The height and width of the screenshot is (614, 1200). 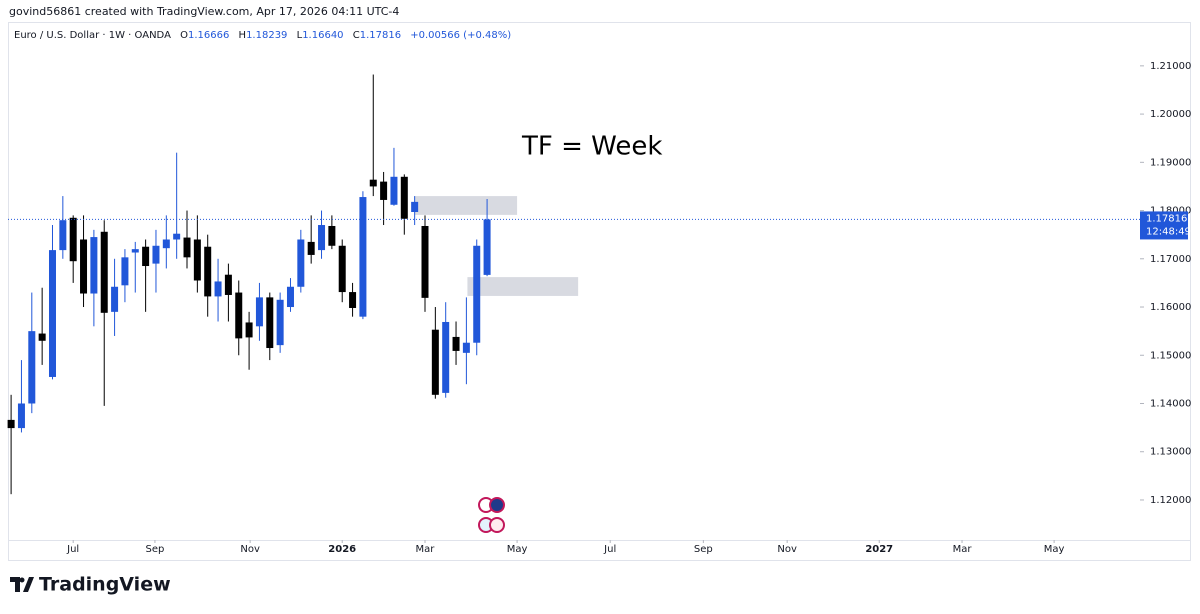 I want to click on brand-logo, so click(x=22, y=584).